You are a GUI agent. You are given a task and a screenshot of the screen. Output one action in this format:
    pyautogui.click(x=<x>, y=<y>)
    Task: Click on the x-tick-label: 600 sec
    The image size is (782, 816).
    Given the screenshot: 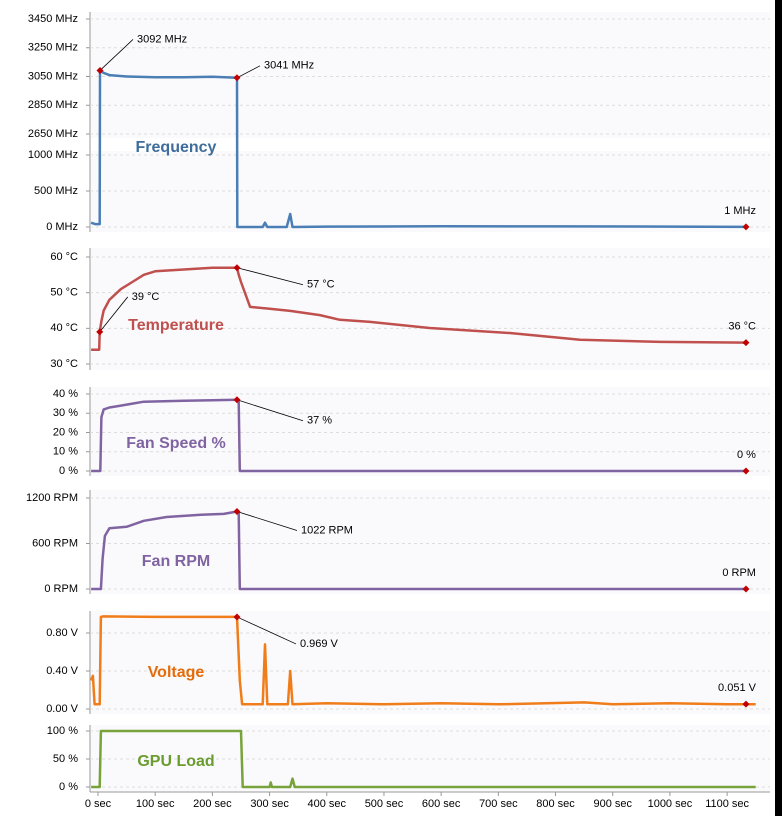 What is the action you would take?
    pyautogui.click(x=441, y=804)
    